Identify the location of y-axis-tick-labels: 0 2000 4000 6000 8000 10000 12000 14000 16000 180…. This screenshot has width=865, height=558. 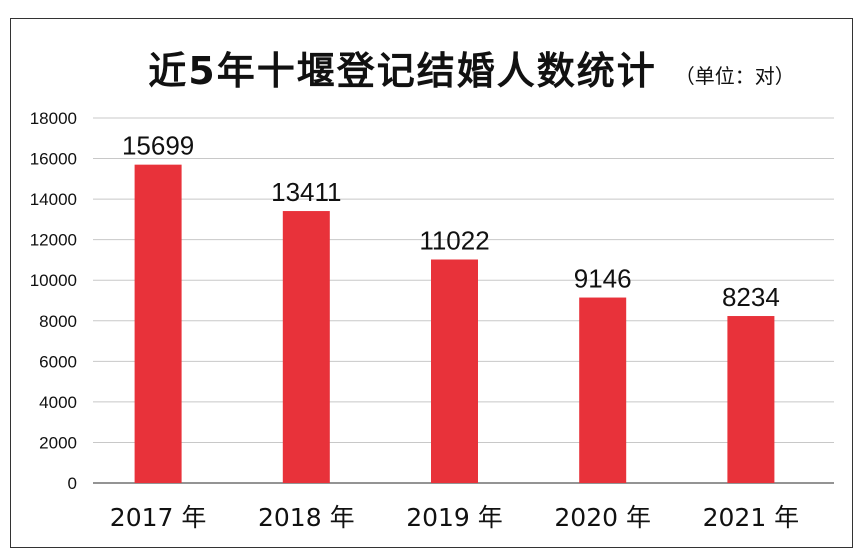
(53, 301).